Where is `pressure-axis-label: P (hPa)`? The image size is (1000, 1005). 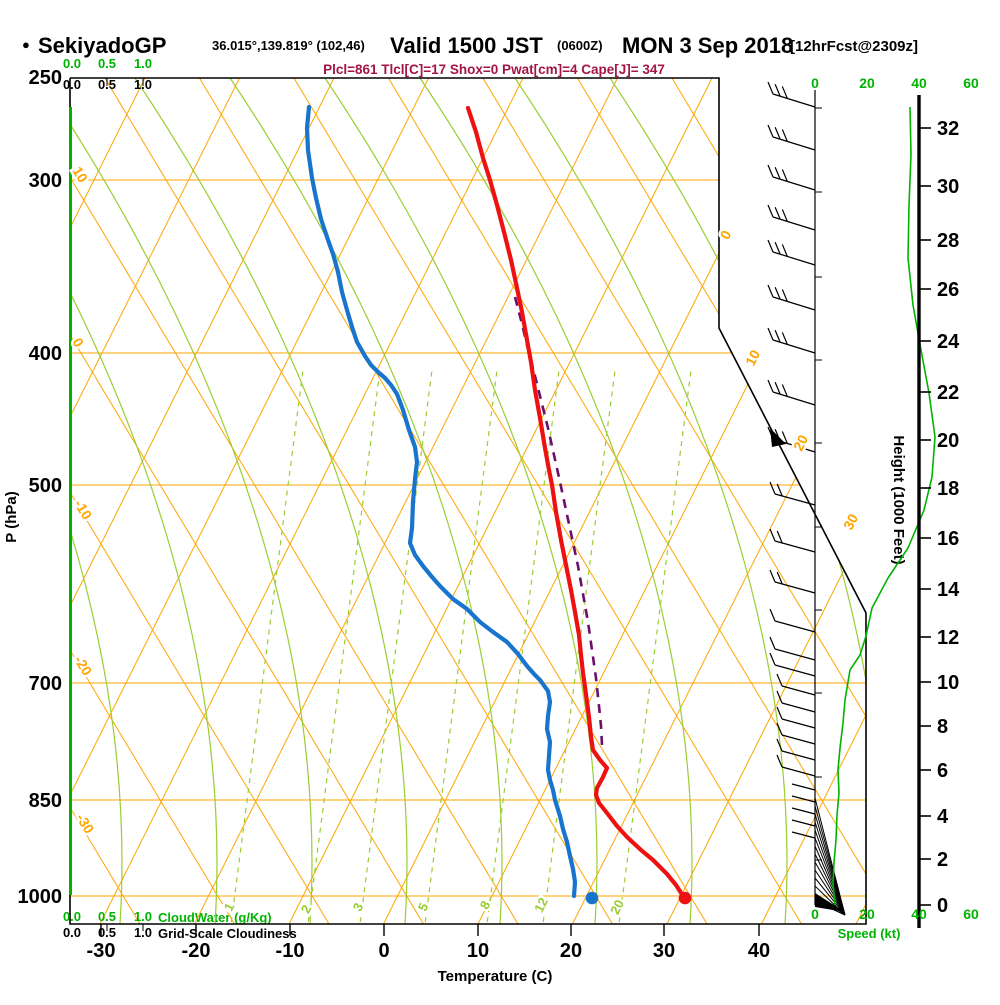
pressure-axis-label: P (hPa) is located at coordinates (11, 516).